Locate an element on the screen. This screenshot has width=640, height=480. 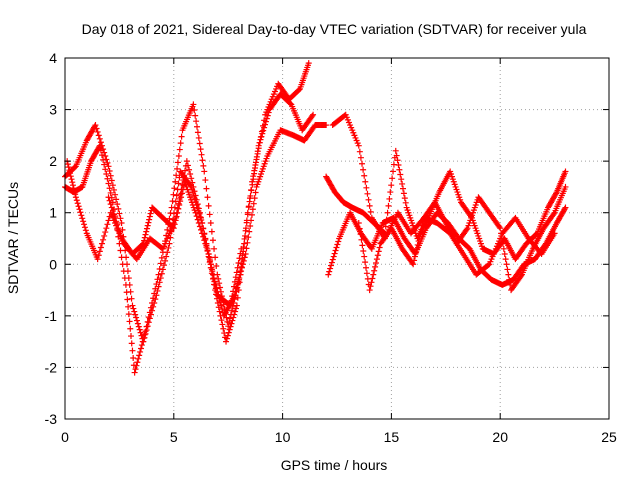
y-axis-title: SDTVAR / TECUs is located at coordinates (13, 238).